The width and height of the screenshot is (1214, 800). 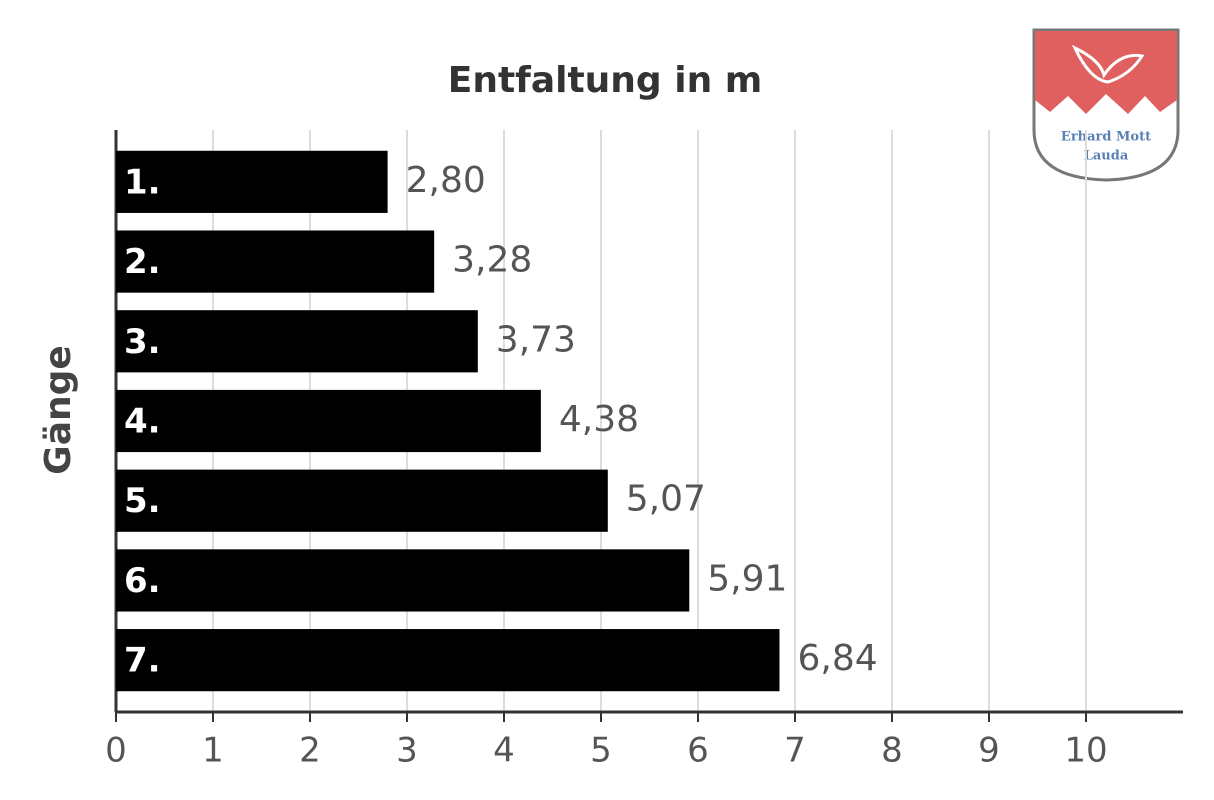 What do you see at coordinates (666, 499) in the screenshot?
I see `value-label: 5,07` at bounding box center [666, 499].